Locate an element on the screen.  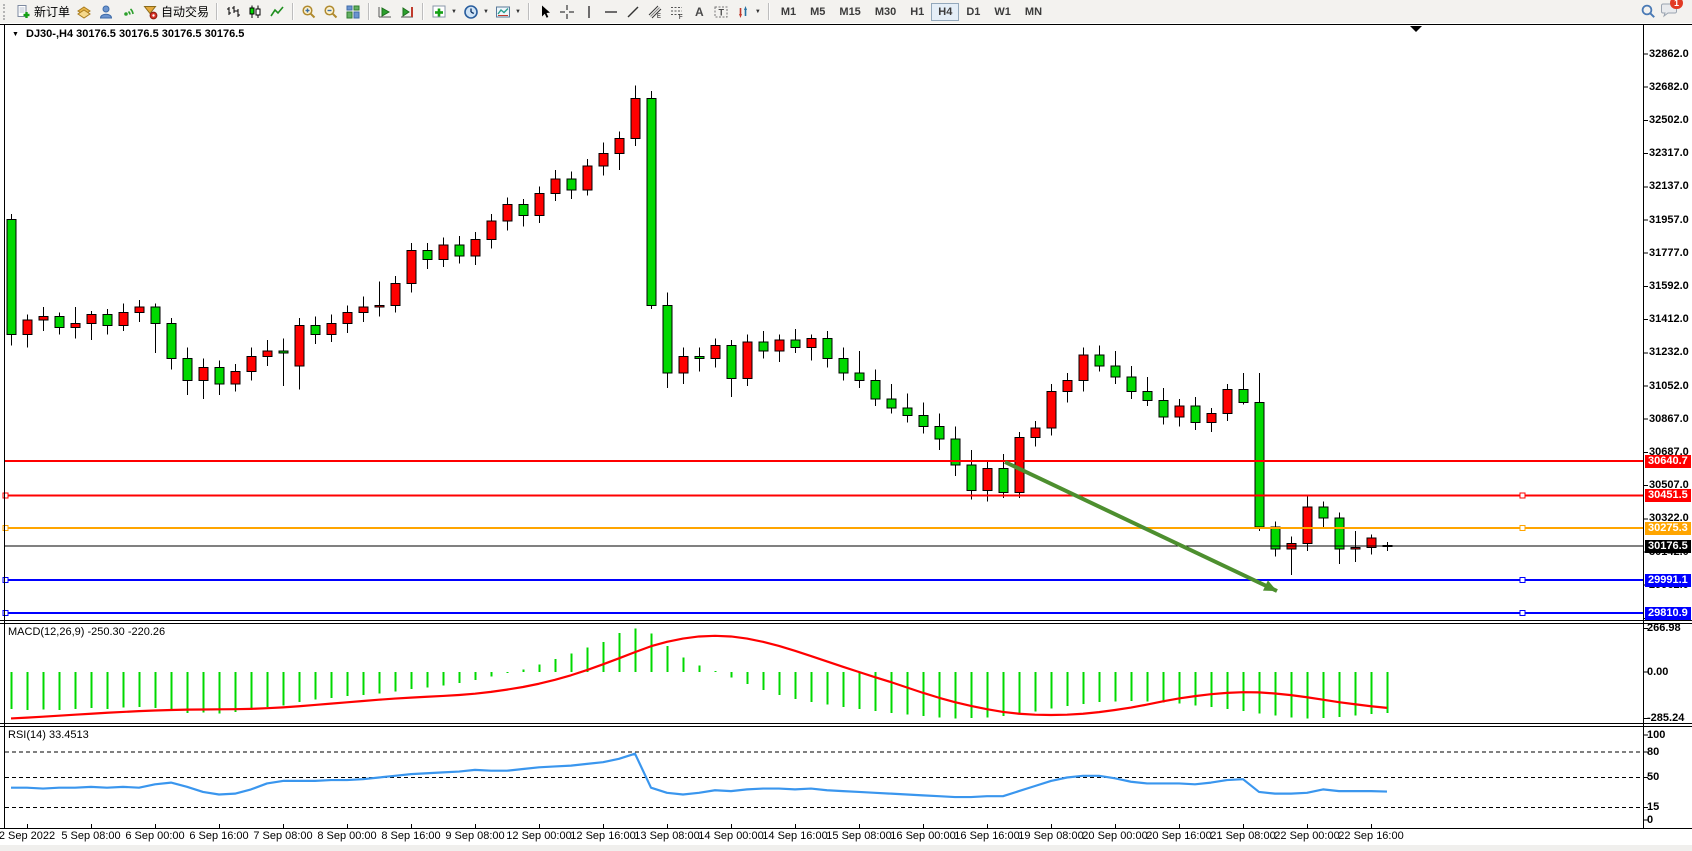
timeframe-m1: M1 is located at coordinates (788, 12).